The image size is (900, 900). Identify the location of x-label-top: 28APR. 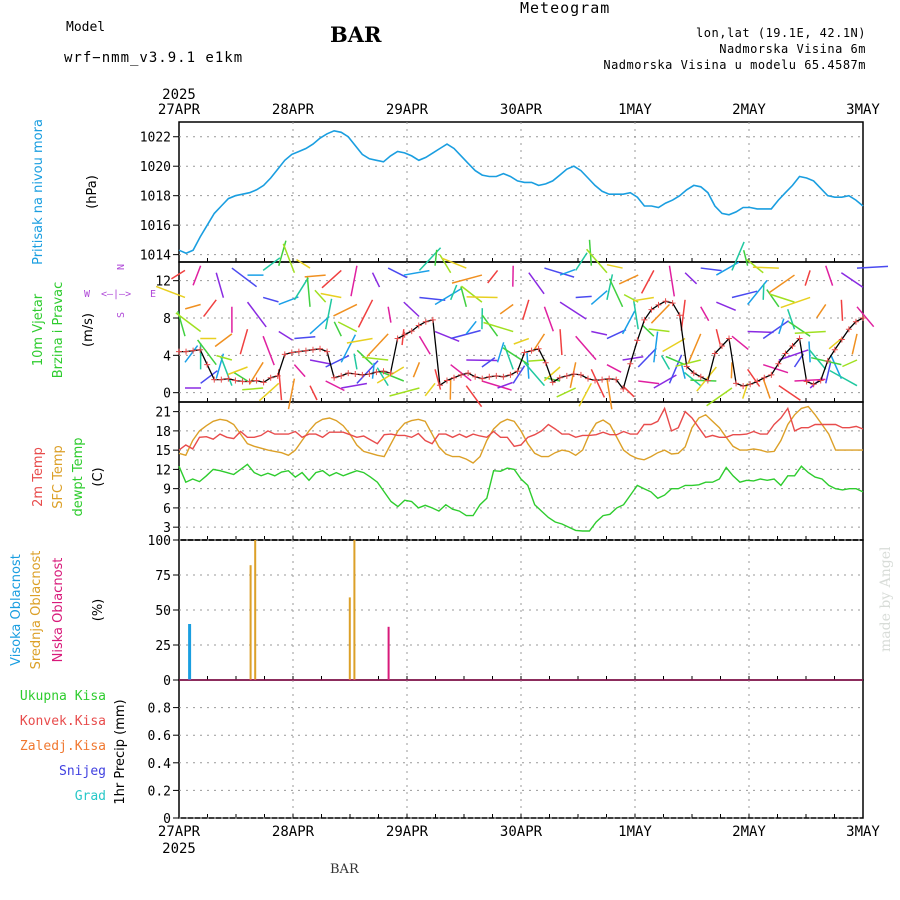
(293, 110).